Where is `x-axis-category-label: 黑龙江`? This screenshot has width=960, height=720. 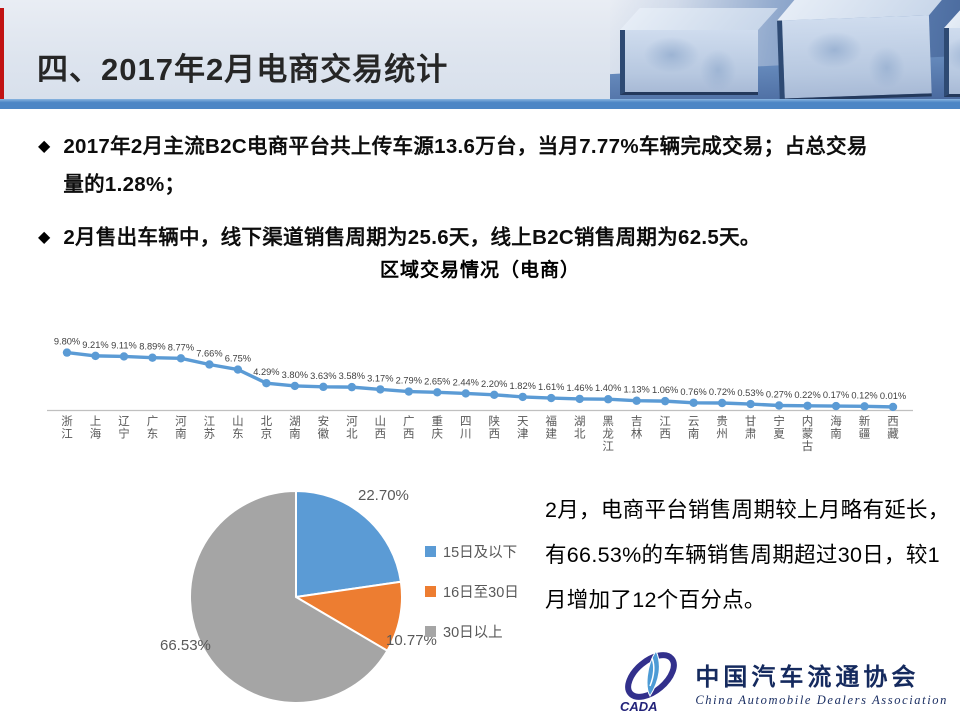 x-axis-category-label: 黑龙江 is located at coordinates (608, 434).